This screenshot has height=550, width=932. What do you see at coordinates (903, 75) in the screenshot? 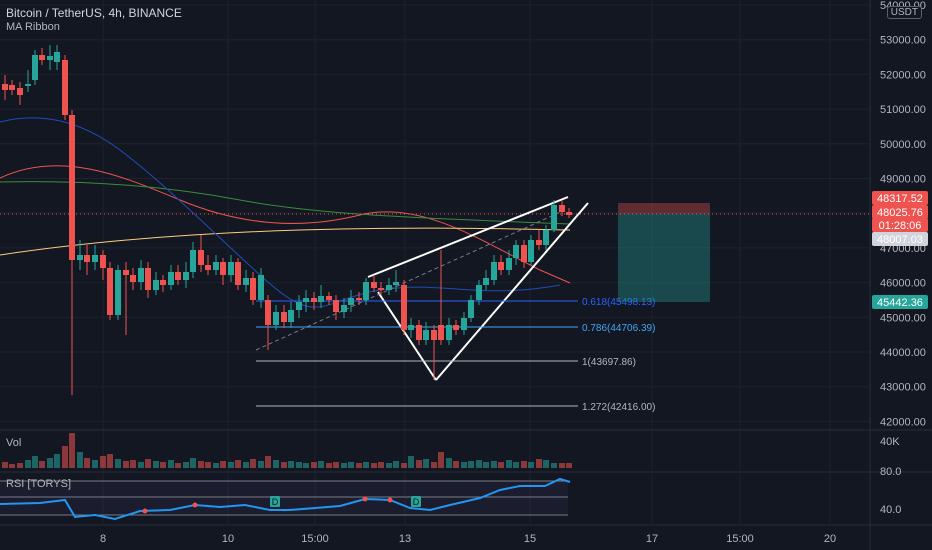
I see `price-tick-label: 52000.00` at bounding box center [903, 75].